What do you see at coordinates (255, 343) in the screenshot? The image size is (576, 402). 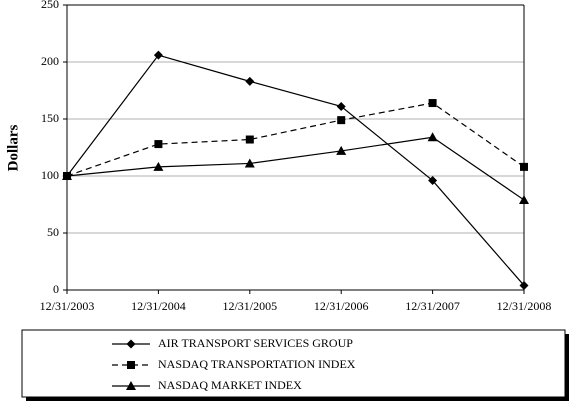 I see `legend-label: AIR TRANSPORT SERVICES GROUP` at bounding box center [255, 343].